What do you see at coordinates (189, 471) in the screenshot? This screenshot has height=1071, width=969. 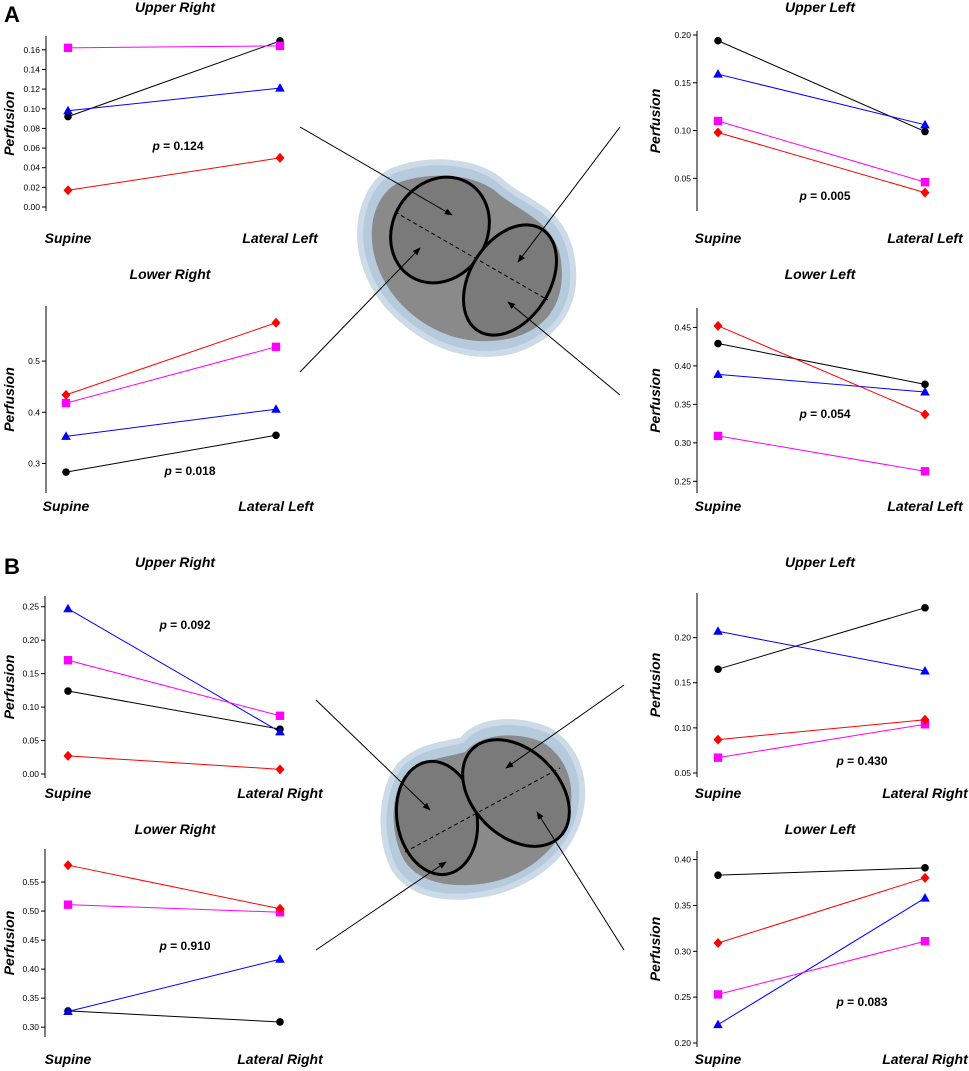 I see `p-value-annotation: p = 0.018` at bounding box center [189, 471].